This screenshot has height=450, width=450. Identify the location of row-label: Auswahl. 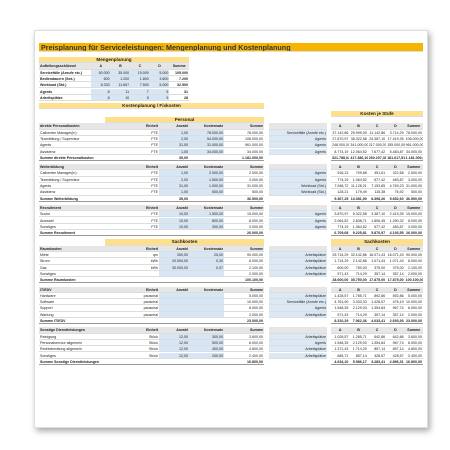
(86, 221).